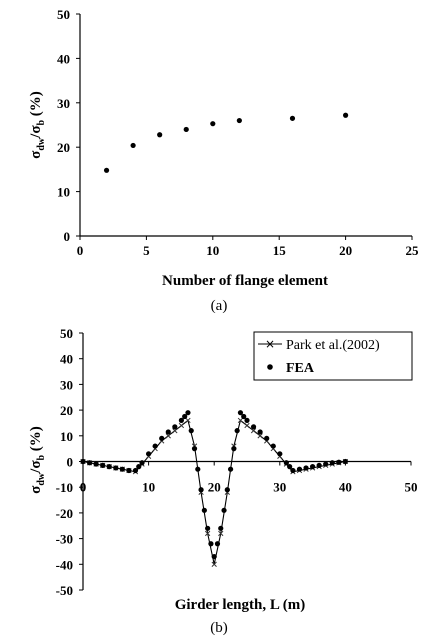 This screenshot has width=434, height=639. Describe the element at coordinates (333, 356) in the screenshot. I see `legend-box` at that location.